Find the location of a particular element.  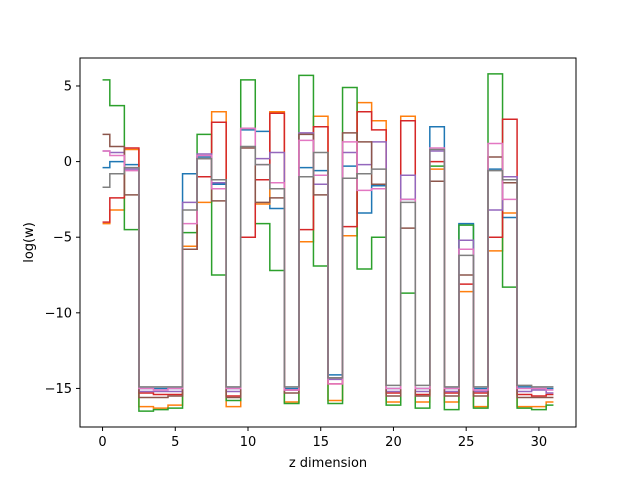

x-tick-label: 10 is located at coordinates (248, 442).